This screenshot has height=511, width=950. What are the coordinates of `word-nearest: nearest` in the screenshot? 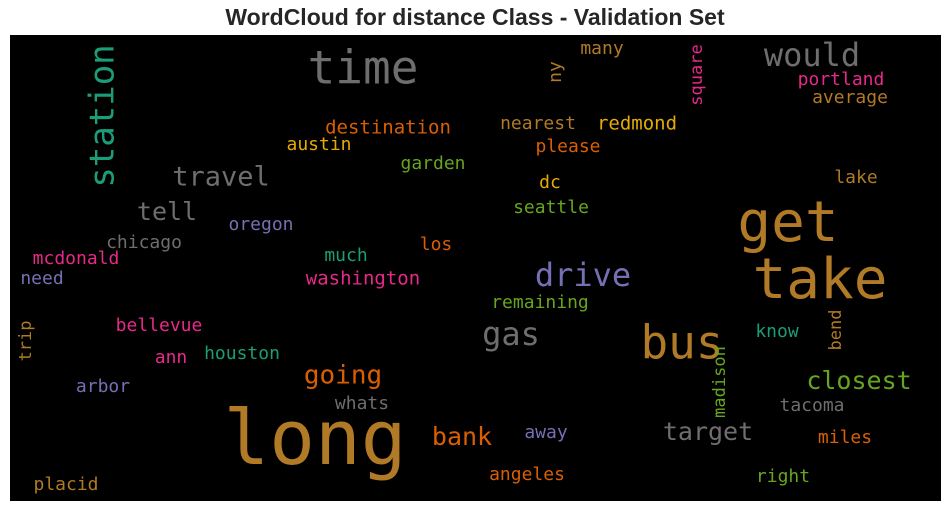 It's located at (538, 123).